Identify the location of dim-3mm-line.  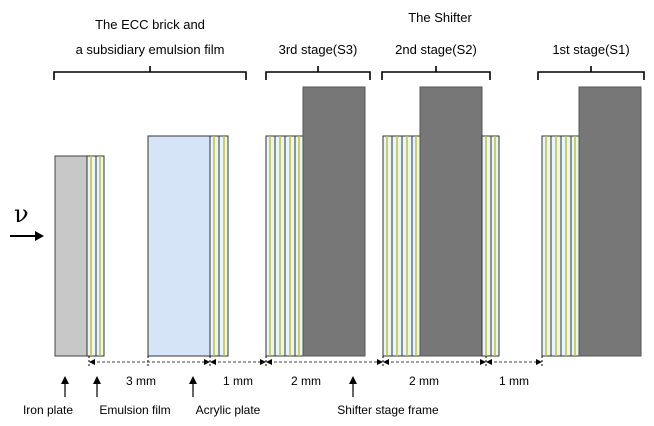
(149, 362).